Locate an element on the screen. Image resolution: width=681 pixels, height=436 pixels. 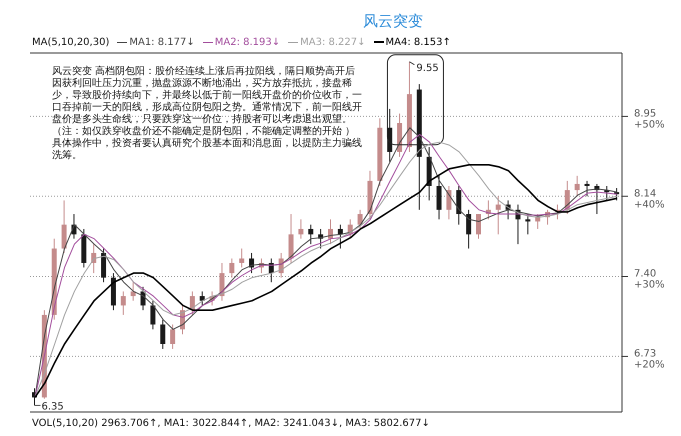
y2-tick-label: +20% is located at coordinates (649, 364).